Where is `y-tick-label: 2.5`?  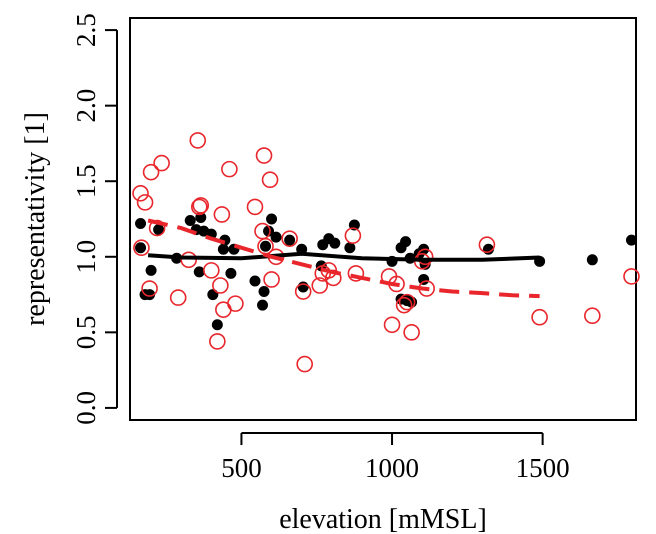
y-tick-label: 2.5 is located at coordinates (86, 30).